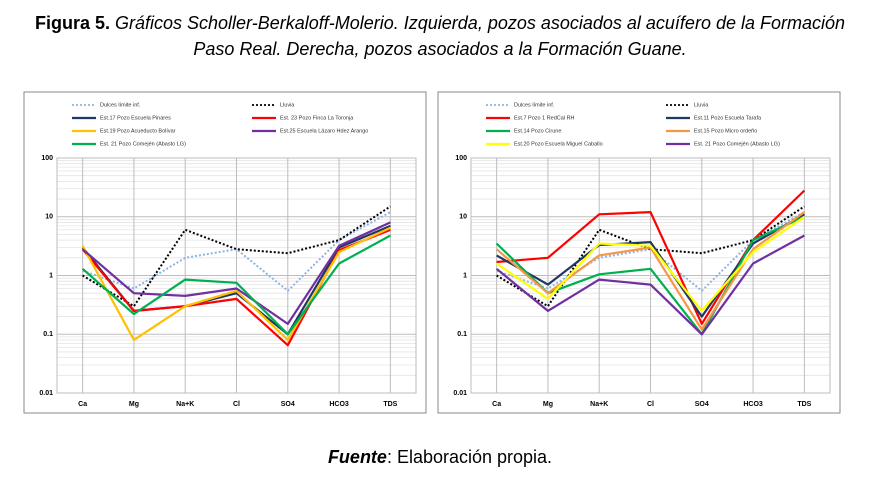 The width and height of the screenshot is (880, 482). I want to click on legend-label: Est.17 Pozo Escuela Pinares, so click(135, 118).